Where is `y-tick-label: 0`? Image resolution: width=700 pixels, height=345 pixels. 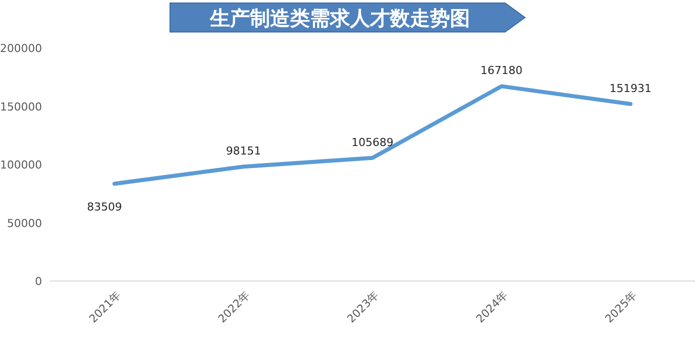 y-tick-label: 0 is located at coordinates (38, 281).